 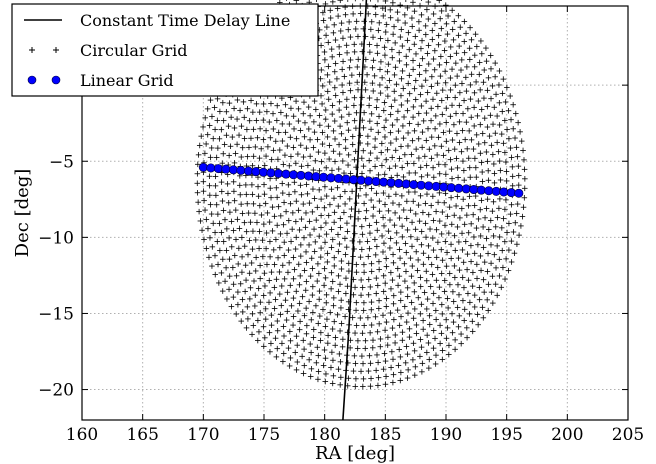 What do you see at coordinates (44, 80) in the screenshot?
I see `legend-circle-swatch` at bounding box center [44, 80].